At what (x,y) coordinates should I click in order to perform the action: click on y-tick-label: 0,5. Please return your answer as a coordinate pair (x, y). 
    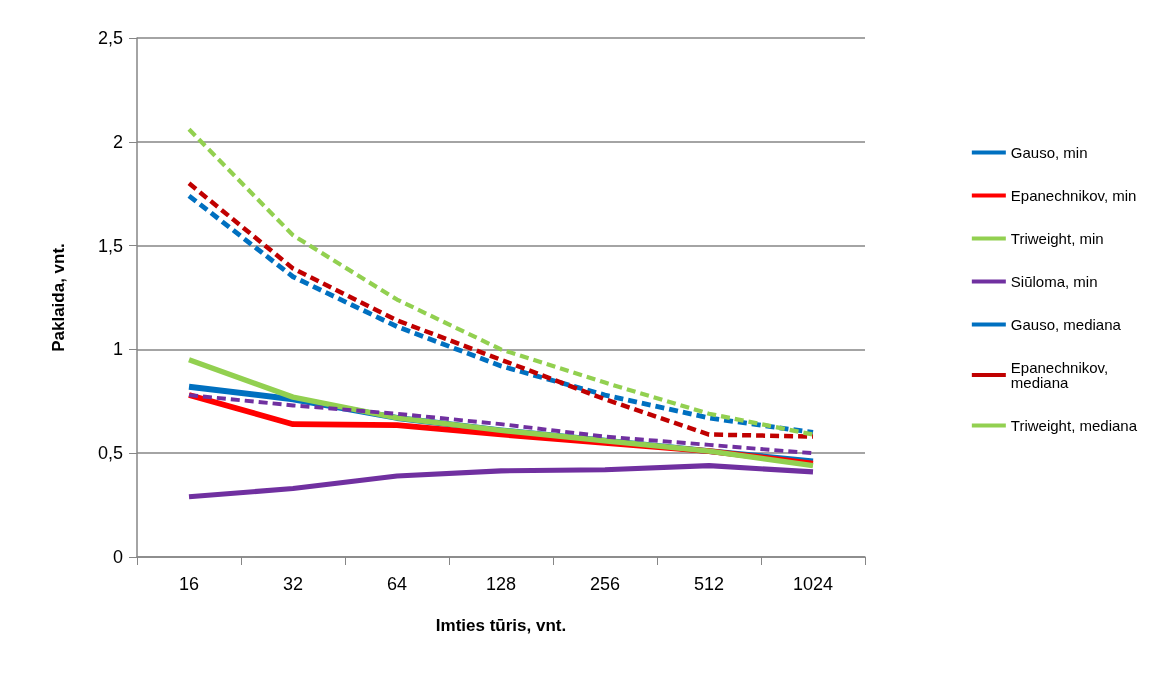
    Looking at the image, I should click on (110, 453).